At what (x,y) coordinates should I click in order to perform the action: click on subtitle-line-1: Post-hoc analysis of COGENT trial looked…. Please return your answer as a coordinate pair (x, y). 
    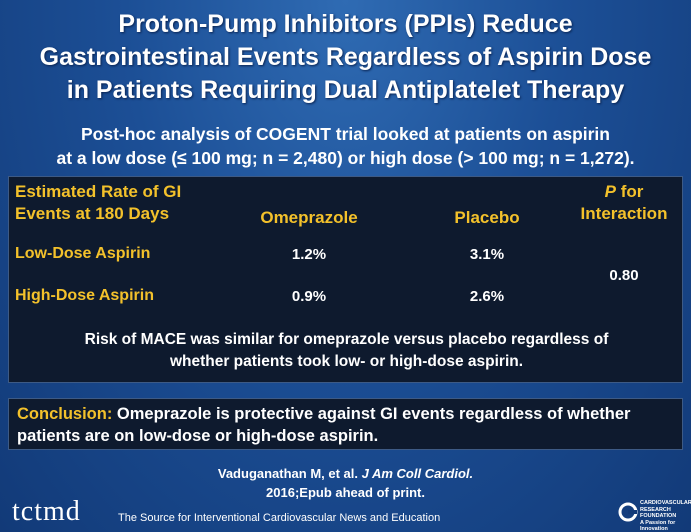
    Looking at the image, I should click on (345, 134).